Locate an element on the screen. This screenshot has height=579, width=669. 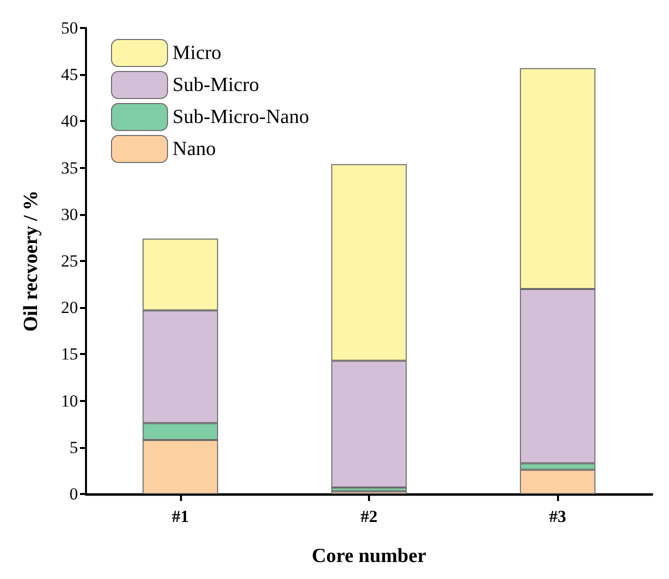
y-tick-label: 25 is located at coordinates (69, 261).